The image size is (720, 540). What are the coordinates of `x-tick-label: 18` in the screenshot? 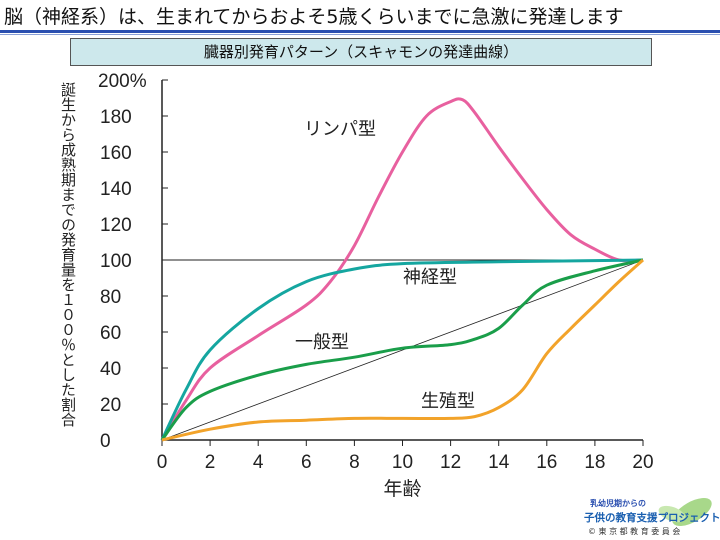 It's located at (594, 462).